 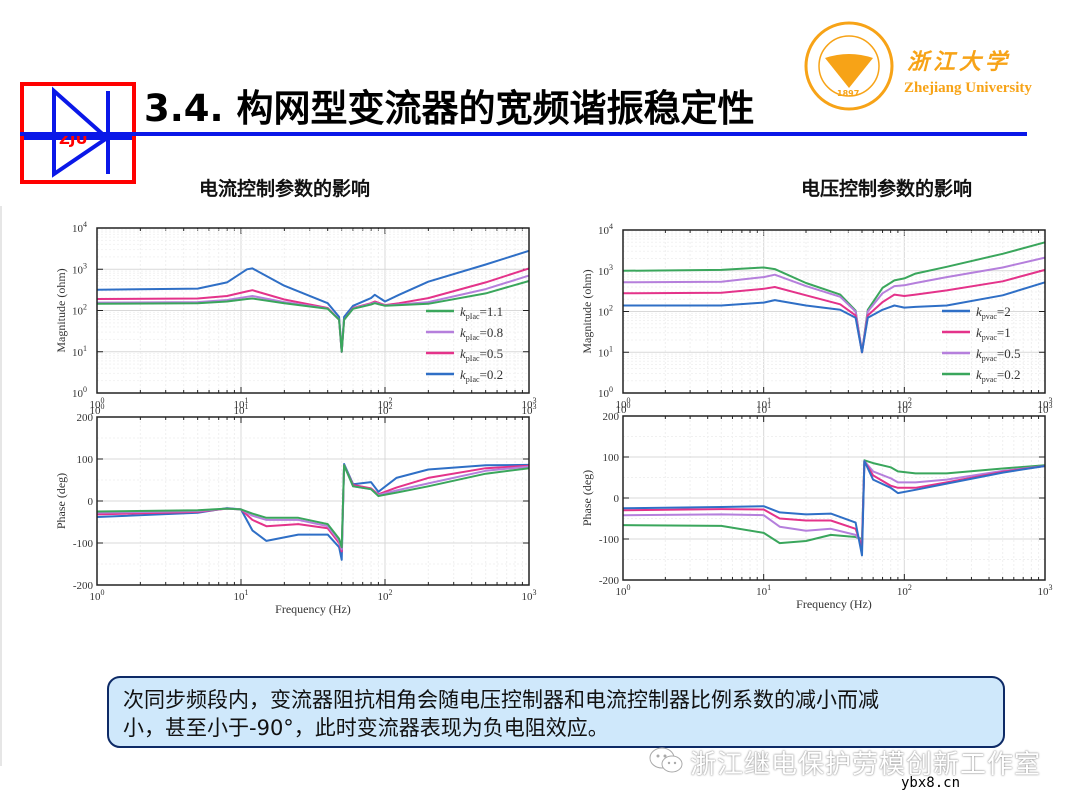 What do you see at coordinates (849, 66) in the screenshot?
I see `university-seal-icon: 1897` at bounding box center [849, 66].